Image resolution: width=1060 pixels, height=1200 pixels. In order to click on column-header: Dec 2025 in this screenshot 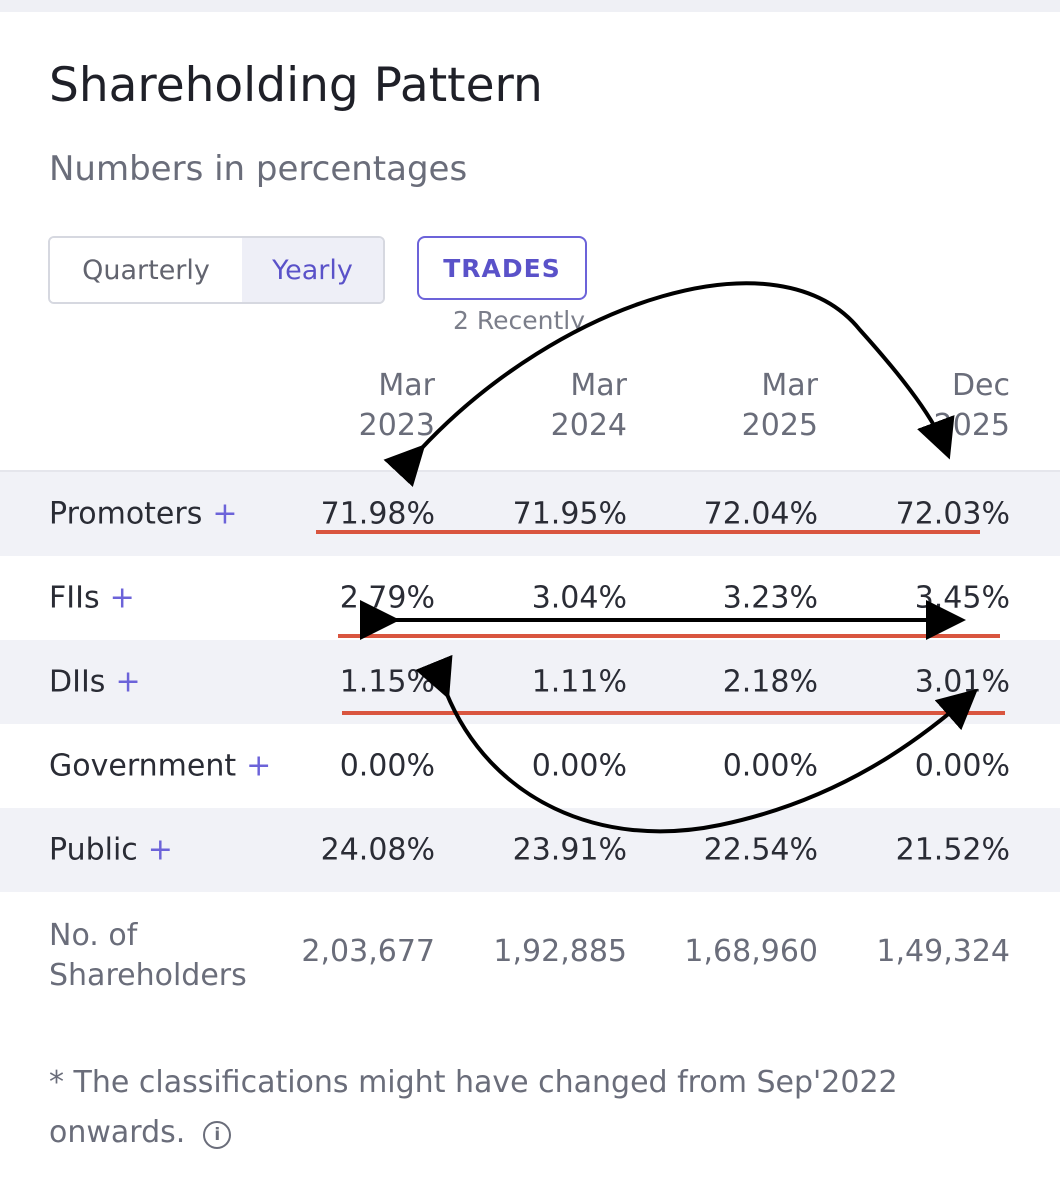, I will do `click(920, 406)`.